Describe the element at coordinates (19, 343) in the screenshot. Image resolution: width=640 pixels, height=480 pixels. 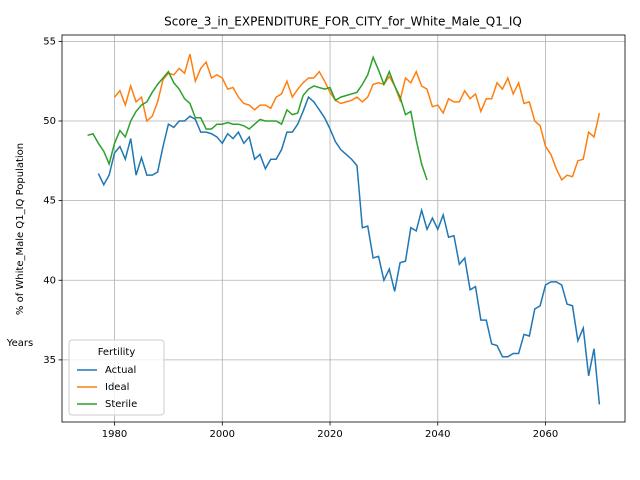
I see `x-axis-label: Years` at that location.